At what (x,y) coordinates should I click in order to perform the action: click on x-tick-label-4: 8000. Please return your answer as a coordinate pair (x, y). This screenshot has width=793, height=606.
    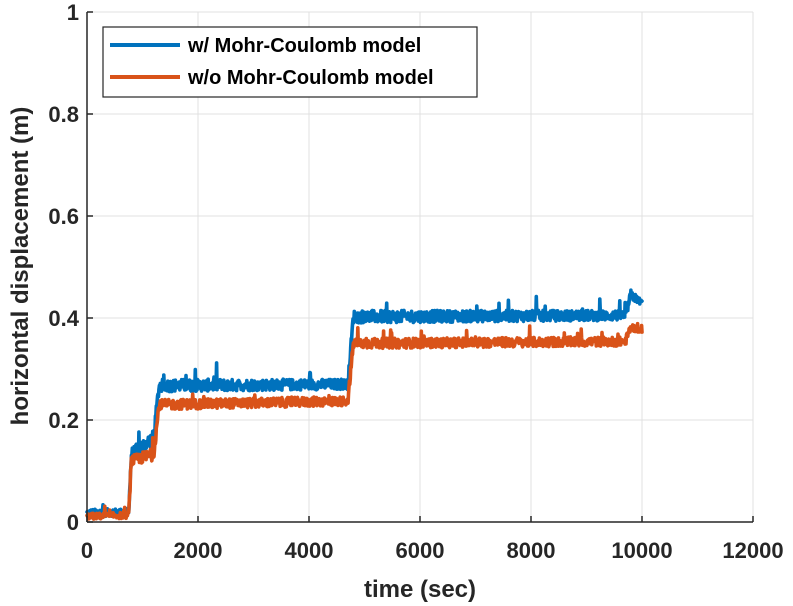
    Looking at the image, I should click on (531, 550).